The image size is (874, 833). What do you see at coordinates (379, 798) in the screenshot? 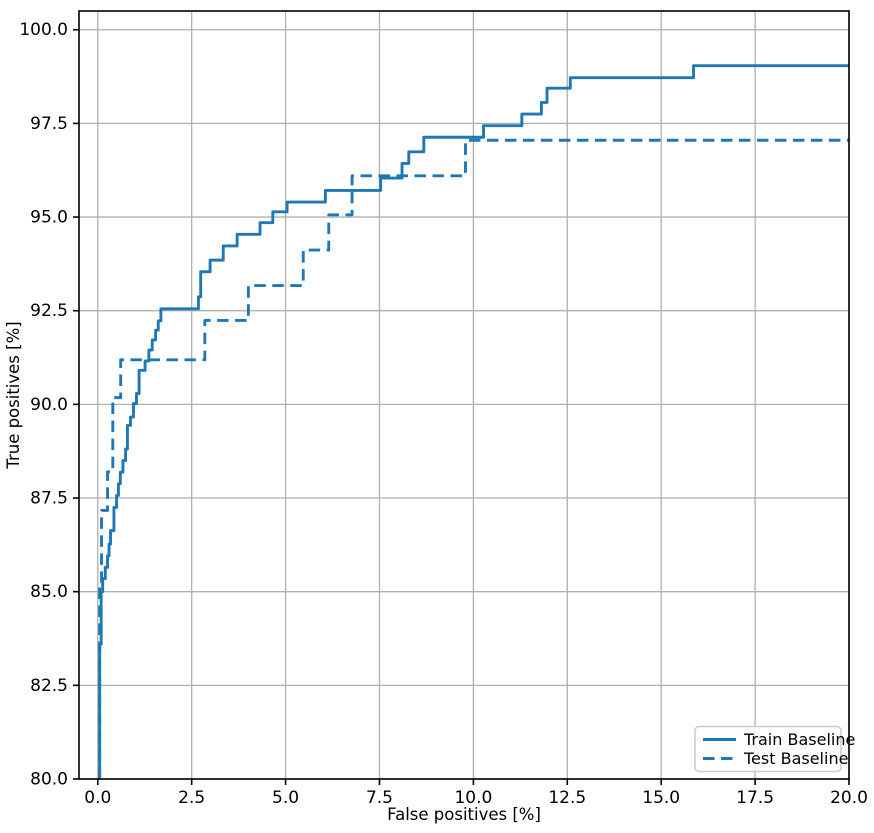
I see `x-tick-label-7.5: 7.5` at bounding box center [379, 798].